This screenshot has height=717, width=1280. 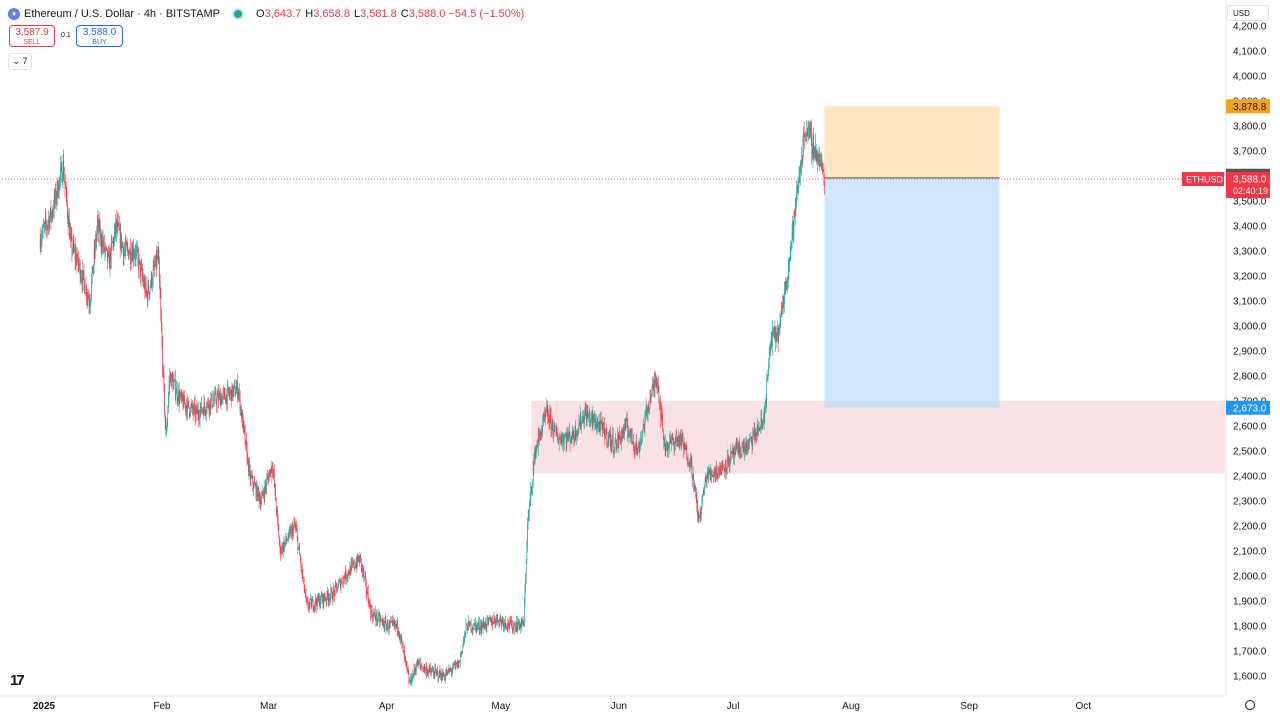 What do you see at coordinates (878, 437) in the screenshot?
I see `demand-zone` at bounding box center [878, 437].